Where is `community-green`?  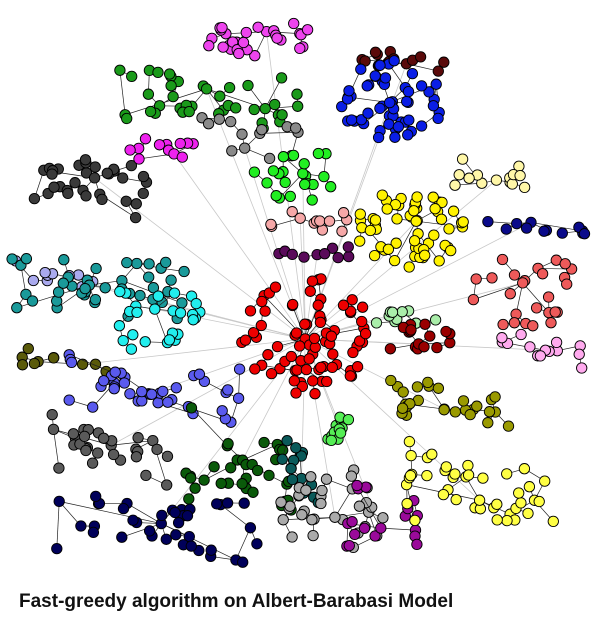 community-green is located at coordinates (209, 99).